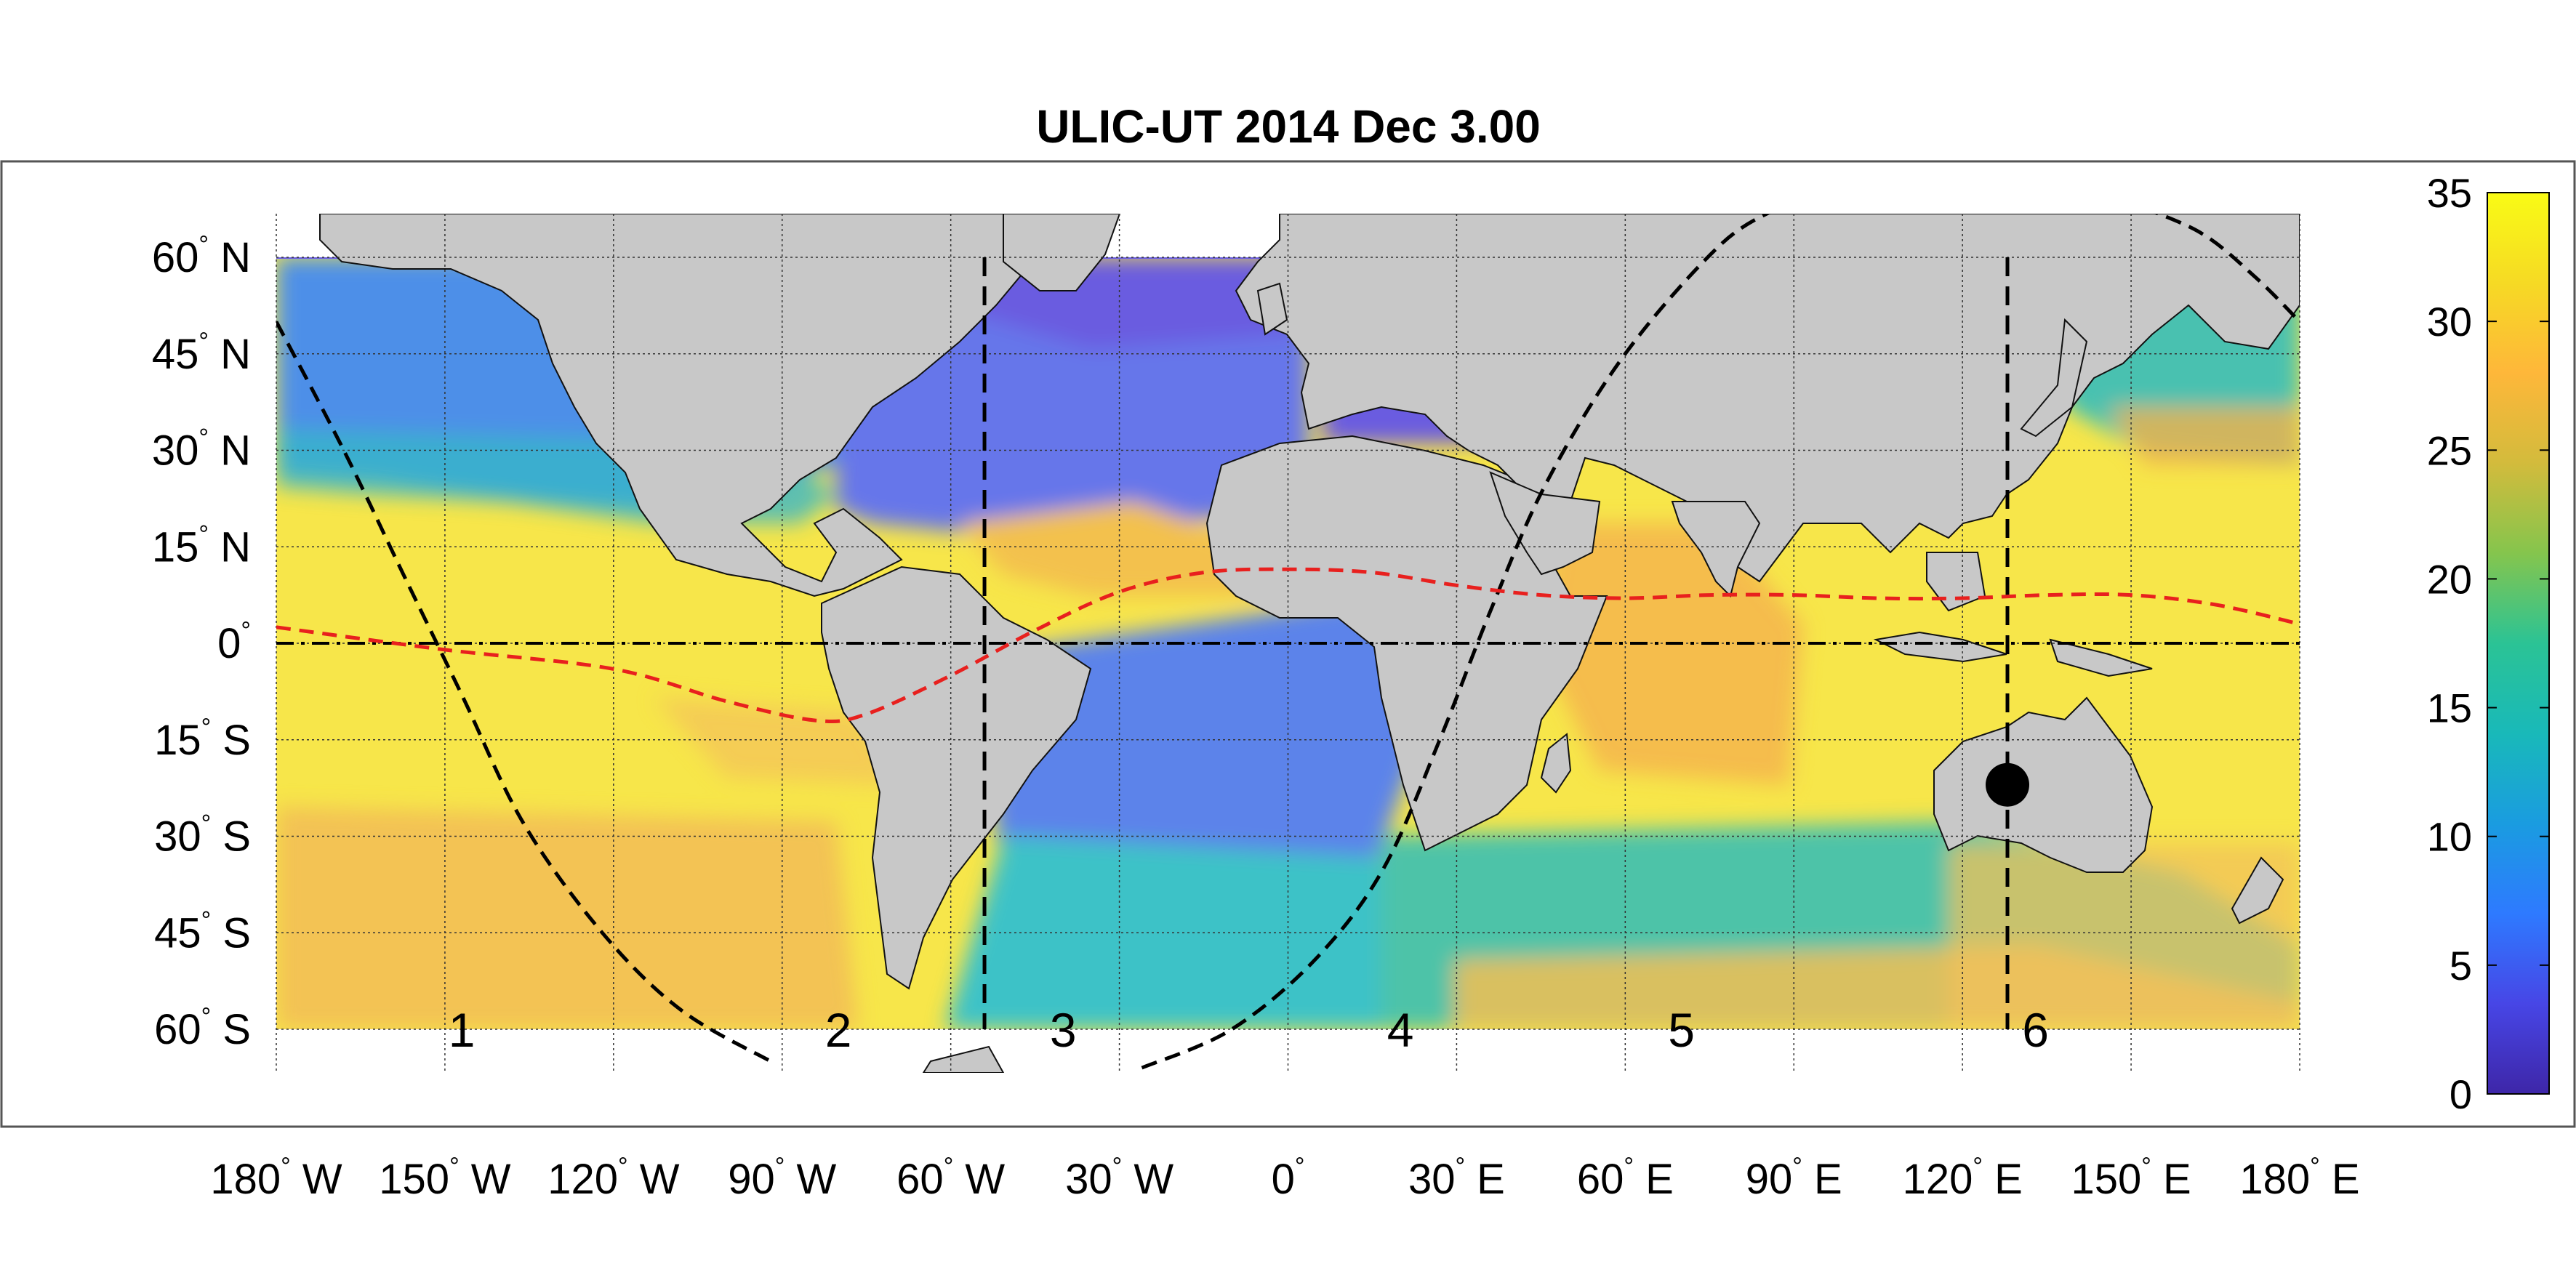 Image resolution: width=2576 pixels, height=1288 pixels. I want to click on colorbar: 0 5 10 15 20 25 30 35, so click(2488, 643).